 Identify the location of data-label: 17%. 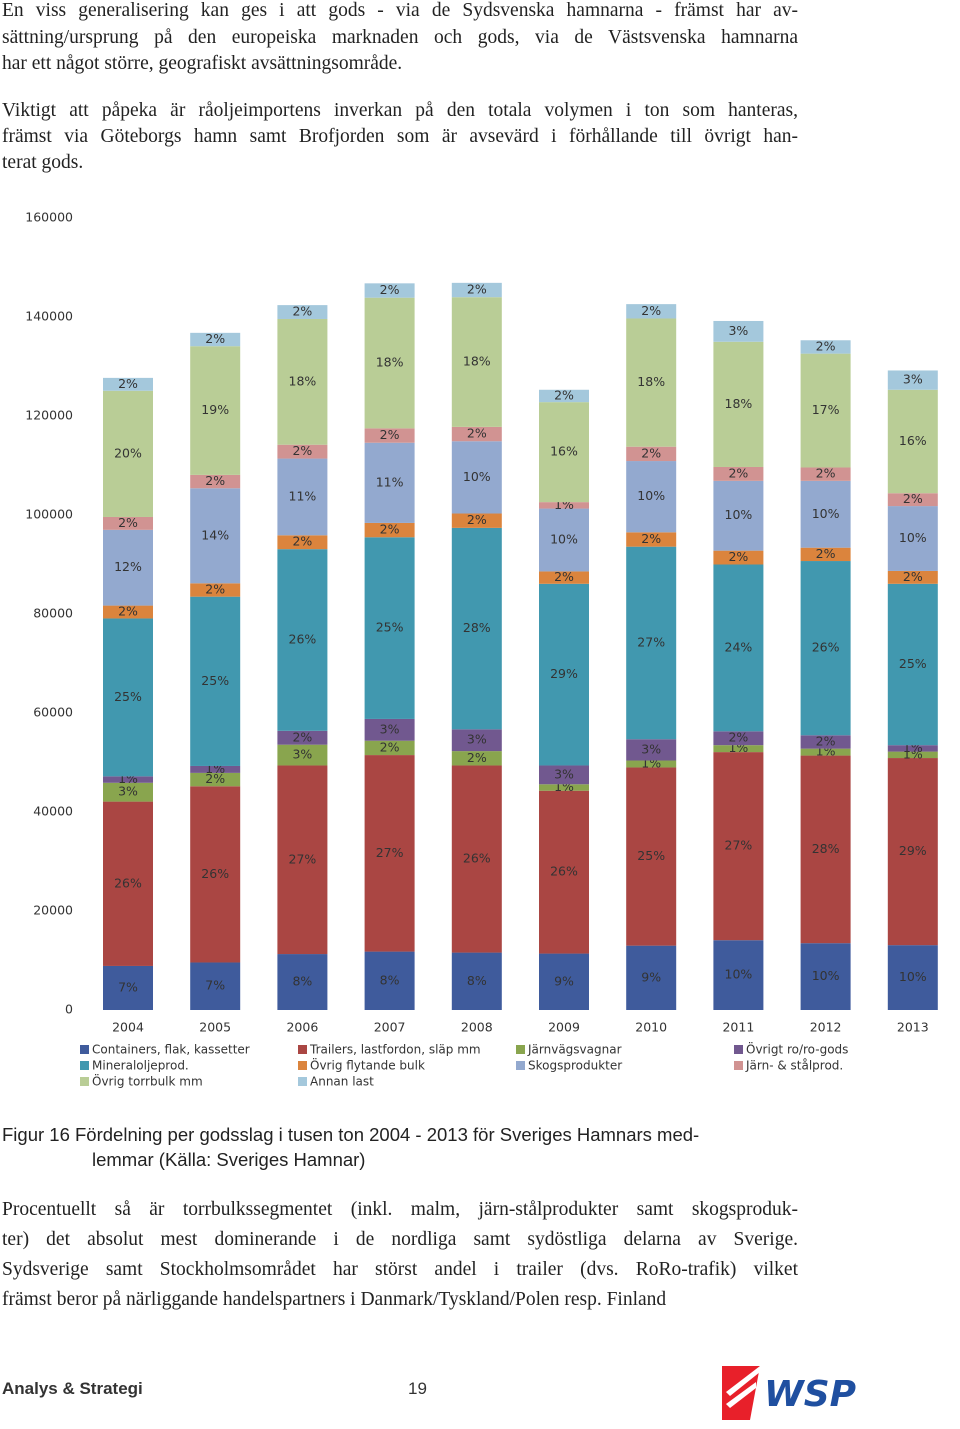
(826, 409).